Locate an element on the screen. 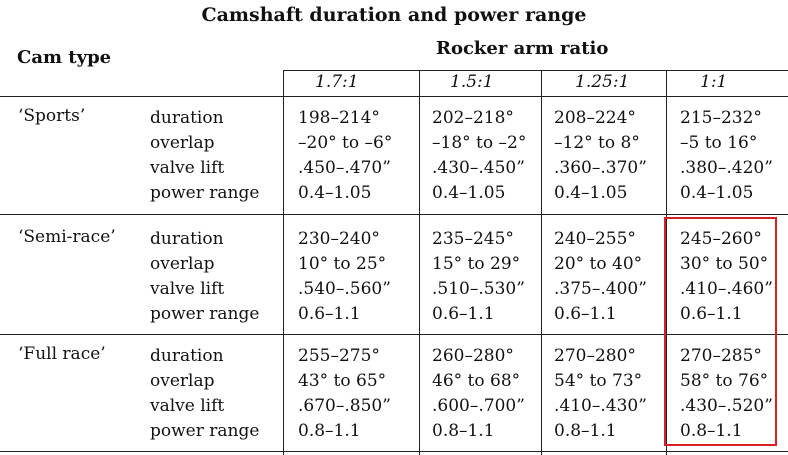 This screenshot has height=455, width=788. ratio-header-3: 1.25:1 is located at coordinates (602, 82).